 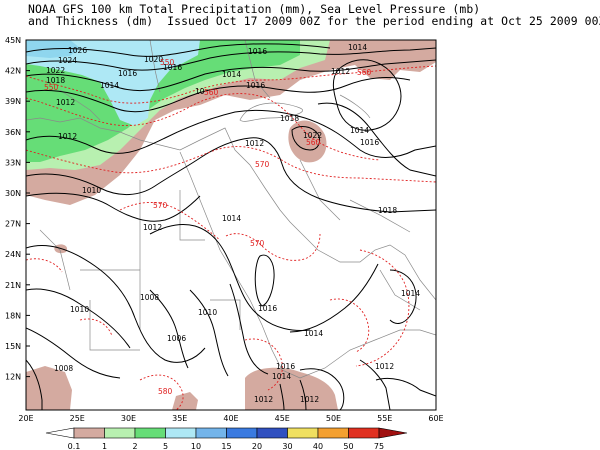 What do you see at coordinates (67, 60) in the screenshot?
I see `pressure-label: 1024` at bounding box center [67, 60].